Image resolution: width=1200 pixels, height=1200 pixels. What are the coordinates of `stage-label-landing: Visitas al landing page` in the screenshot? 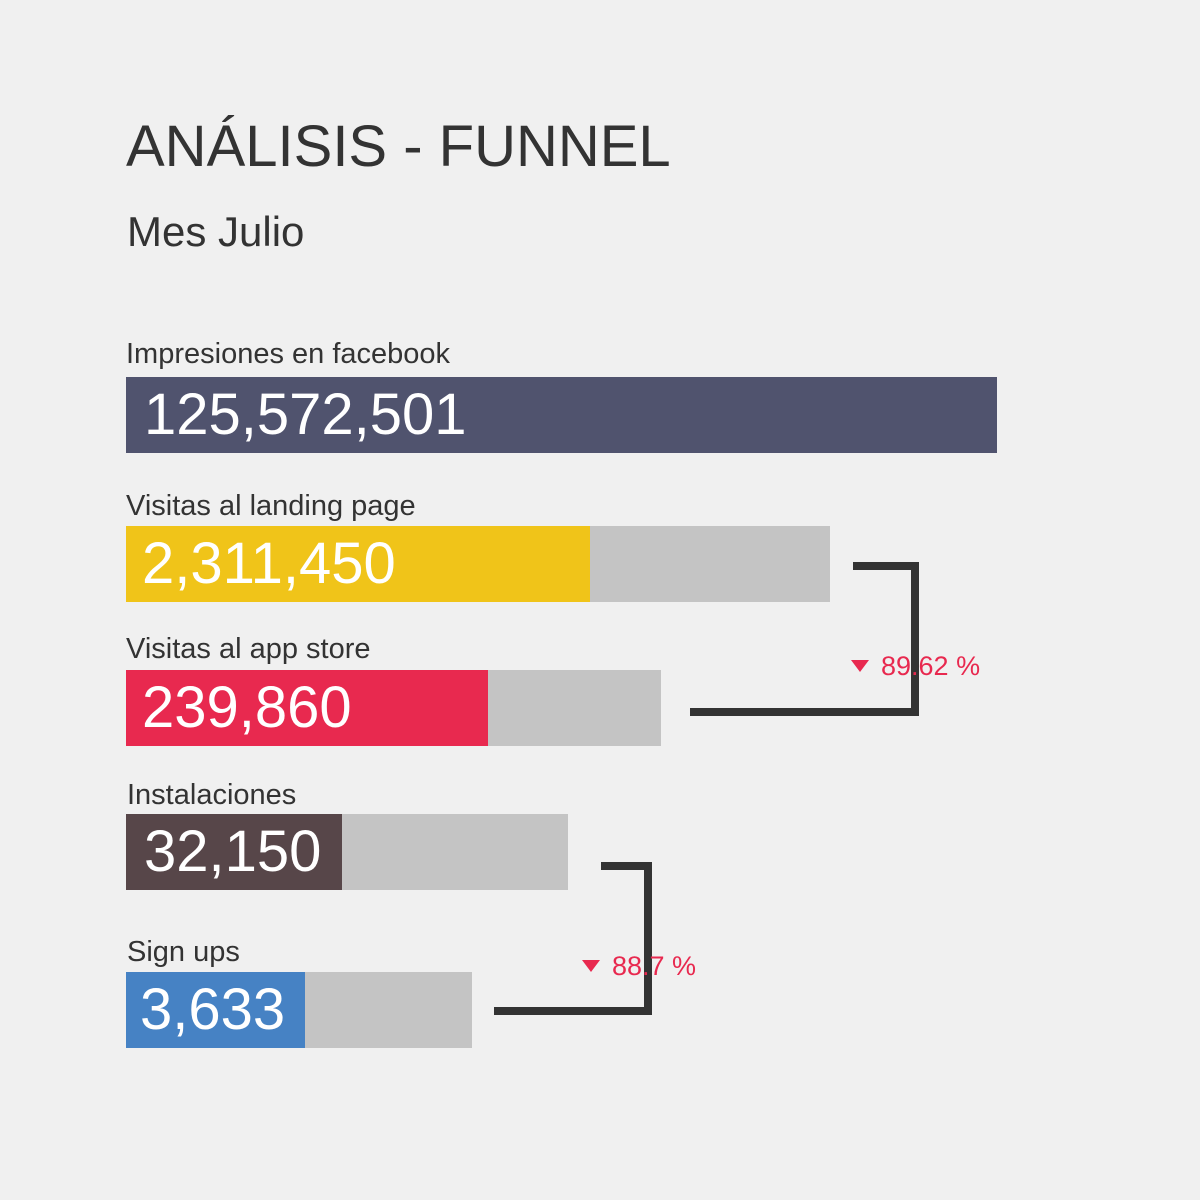 It's located at (271, 506).